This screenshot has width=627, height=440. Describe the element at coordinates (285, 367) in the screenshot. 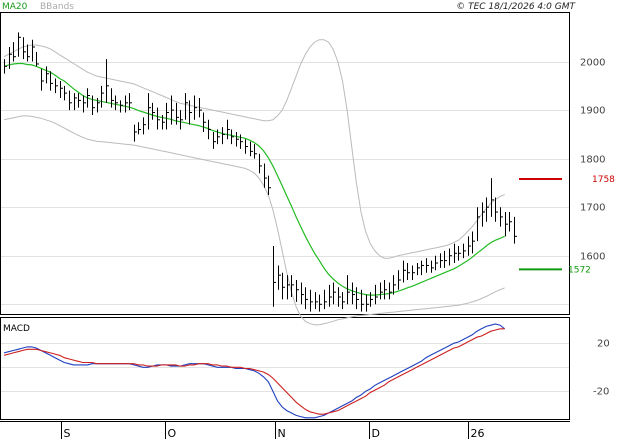

I see `macd-gridlines` at that location.